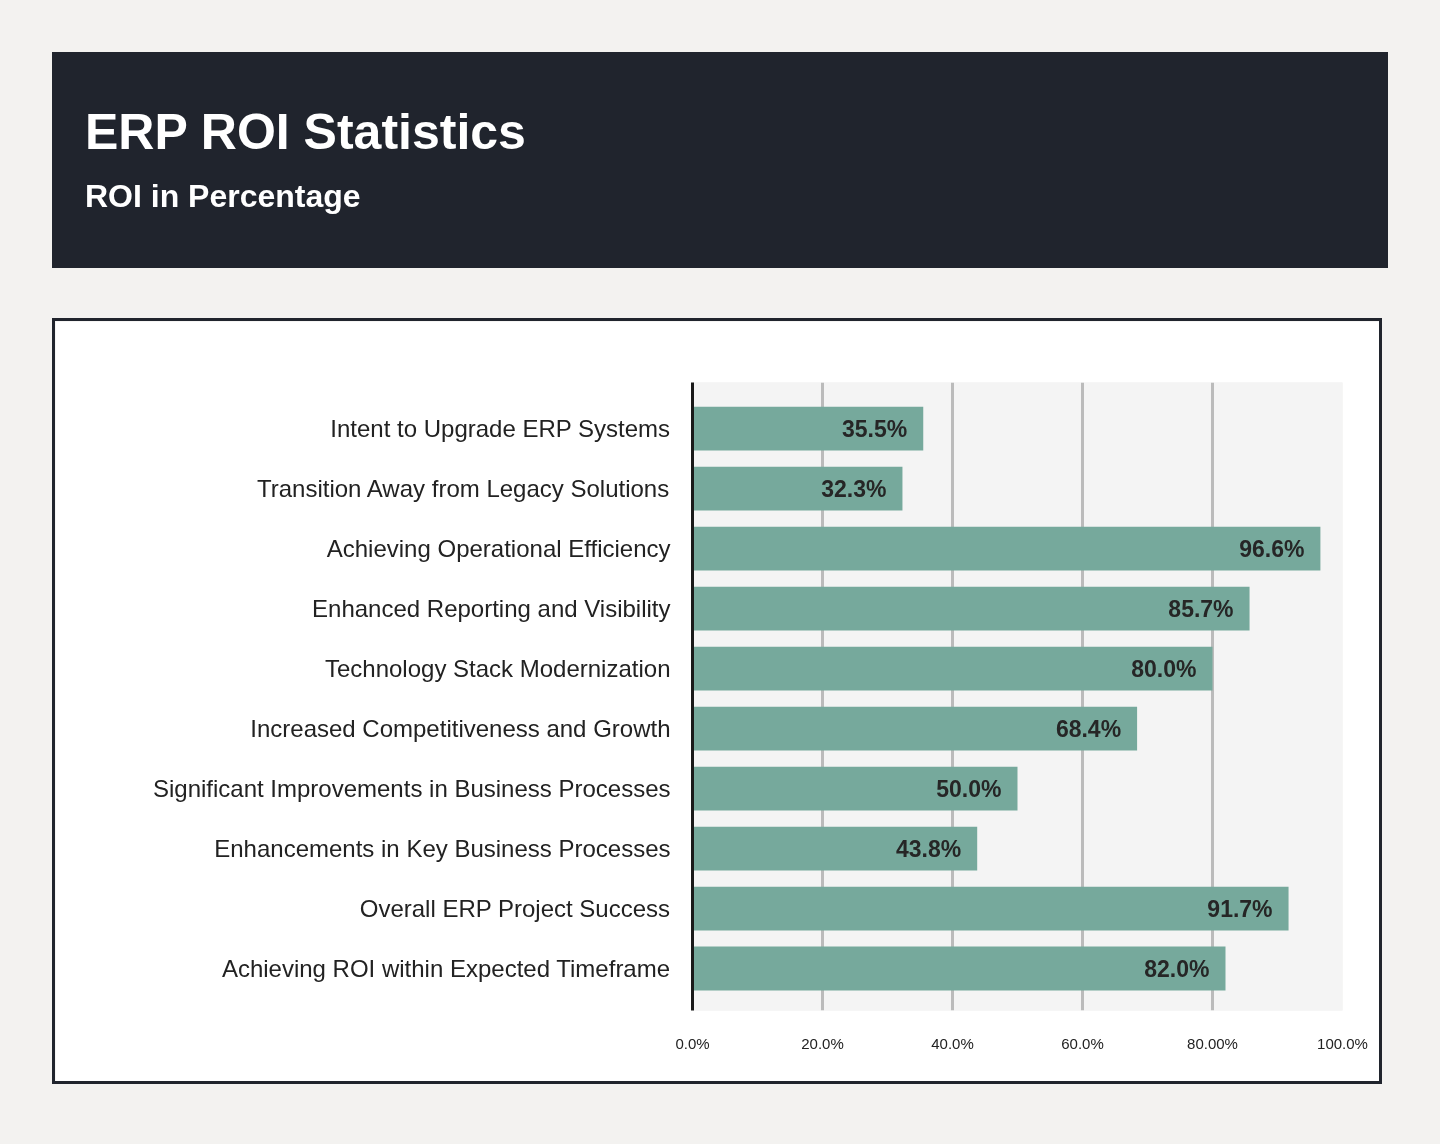 The height and width of the screenshot is (1144, 1440). What do you see at coordinates (515, 909) in the screenshot?
I see `y-tick-label: Overall ERP Project Success` at bounding box center [515, 909].